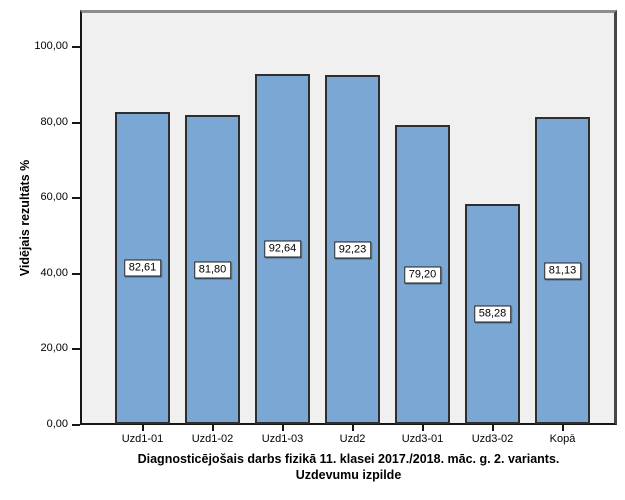 The image size is (625, 500). Describe the element at coordinates (282, 249) in the screenshot. I see `bar-value-label: 92,64` at that location.